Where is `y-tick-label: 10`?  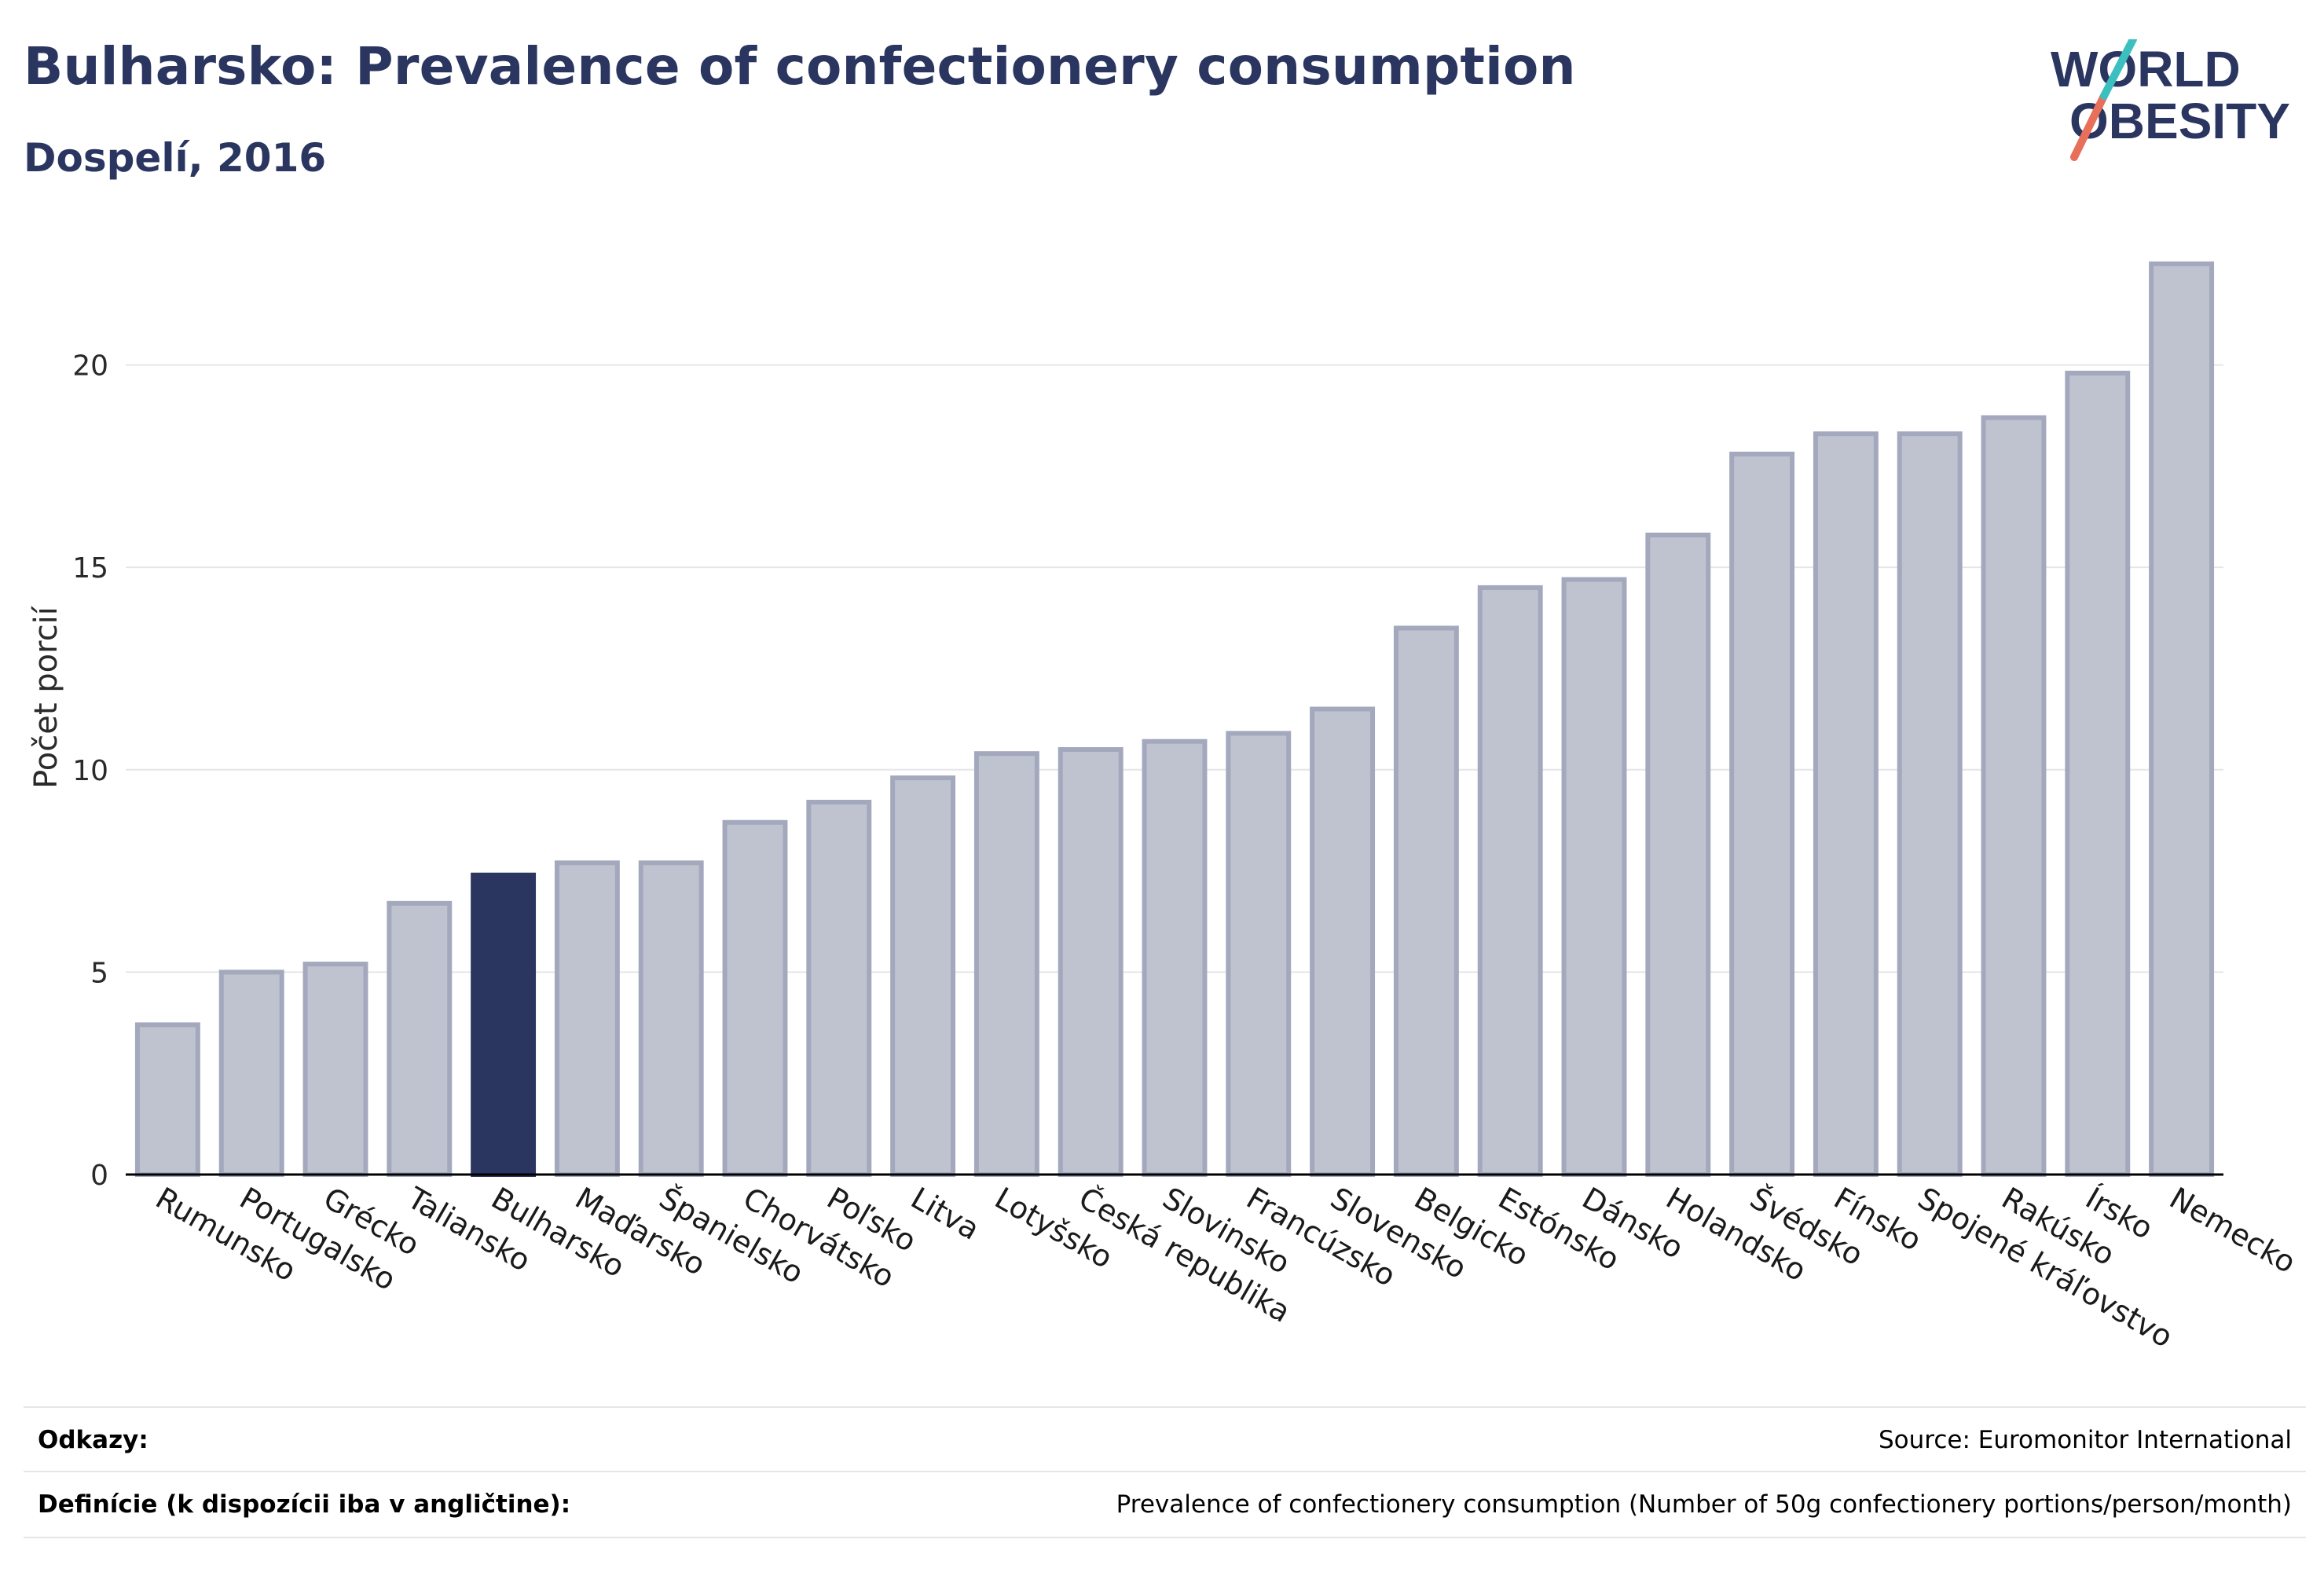 y-tick-label: 10 is located at coordinates (90, 771).